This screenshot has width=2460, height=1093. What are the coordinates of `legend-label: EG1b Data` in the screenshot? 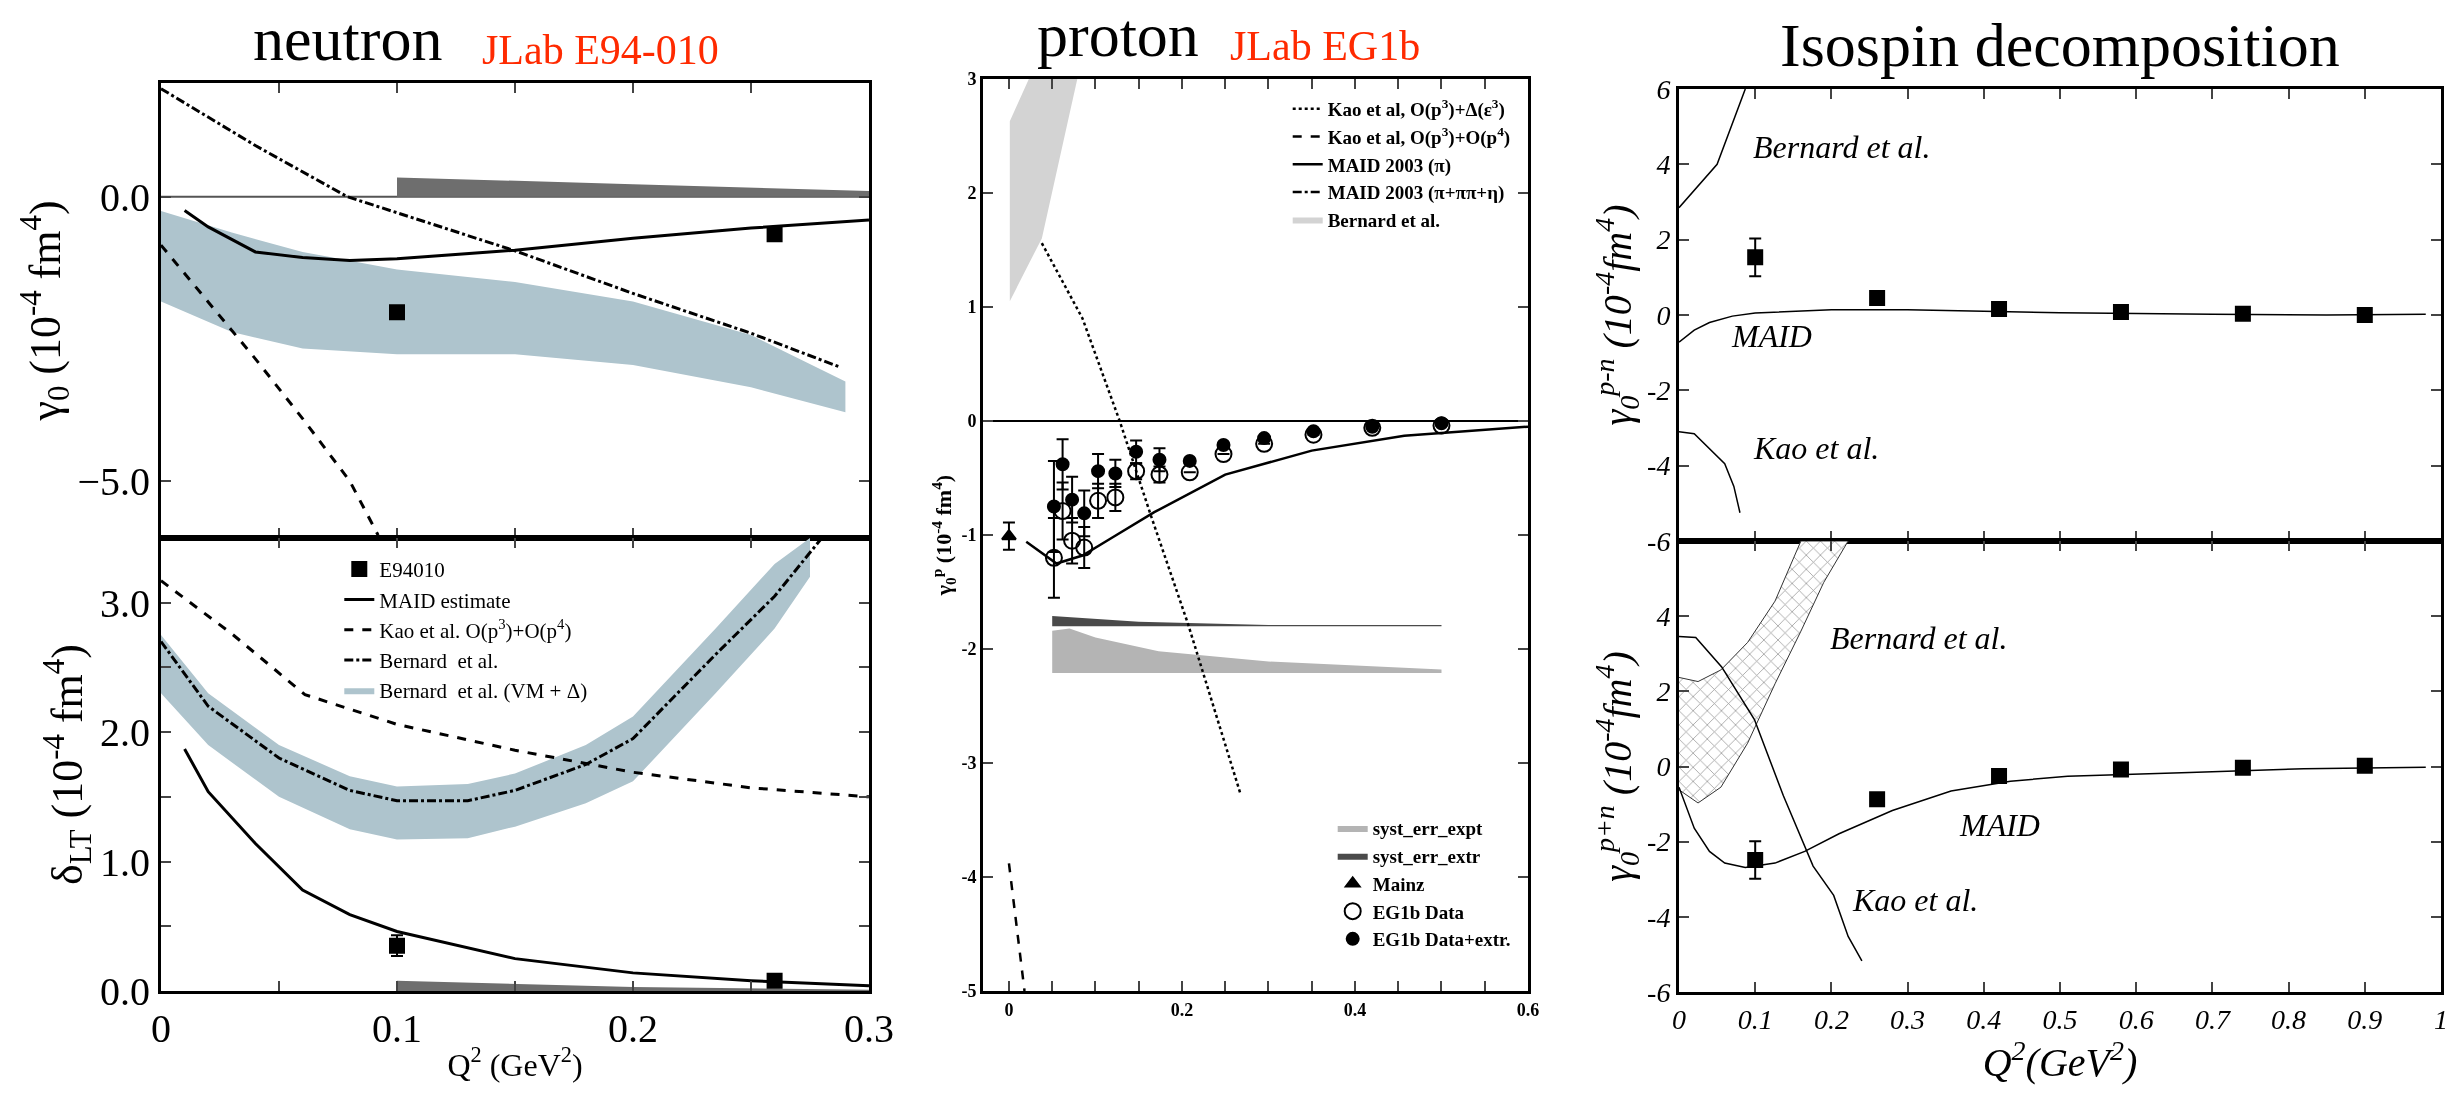 It's located at (1418, 912).